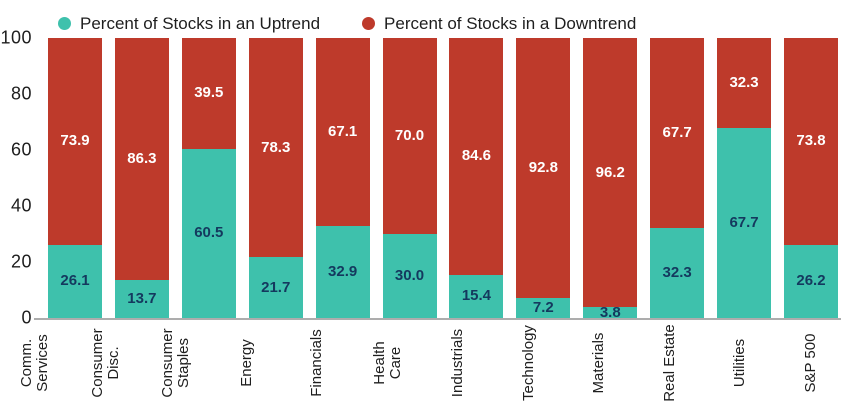  I want to click on value-label-uptrend: 67.7, so click(744, 223).